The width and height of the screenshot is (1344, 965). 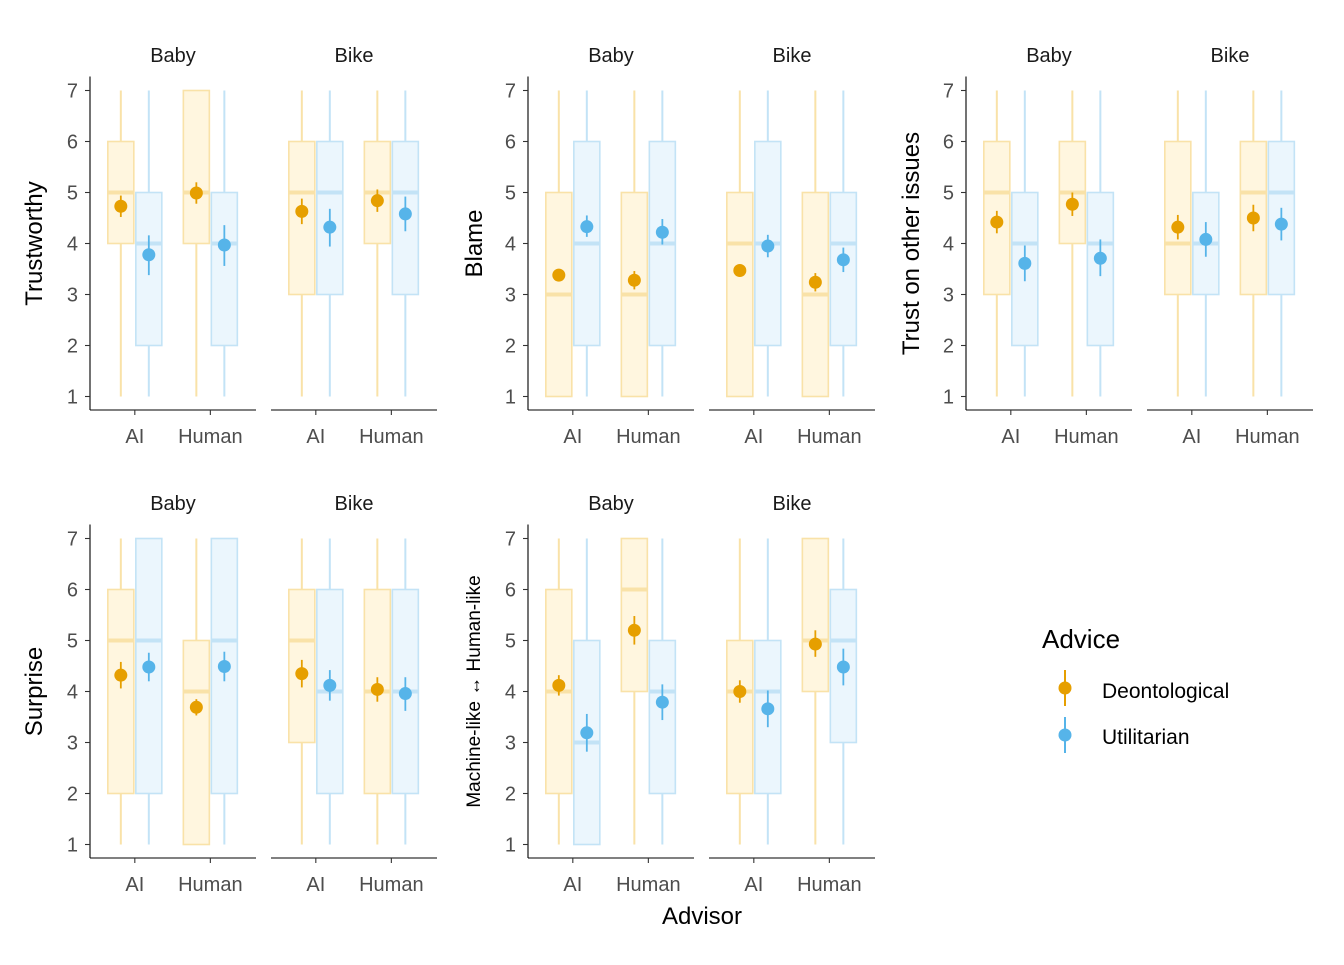 I want to click on facet-strip-label: Bike, so click(x=354, y=56).